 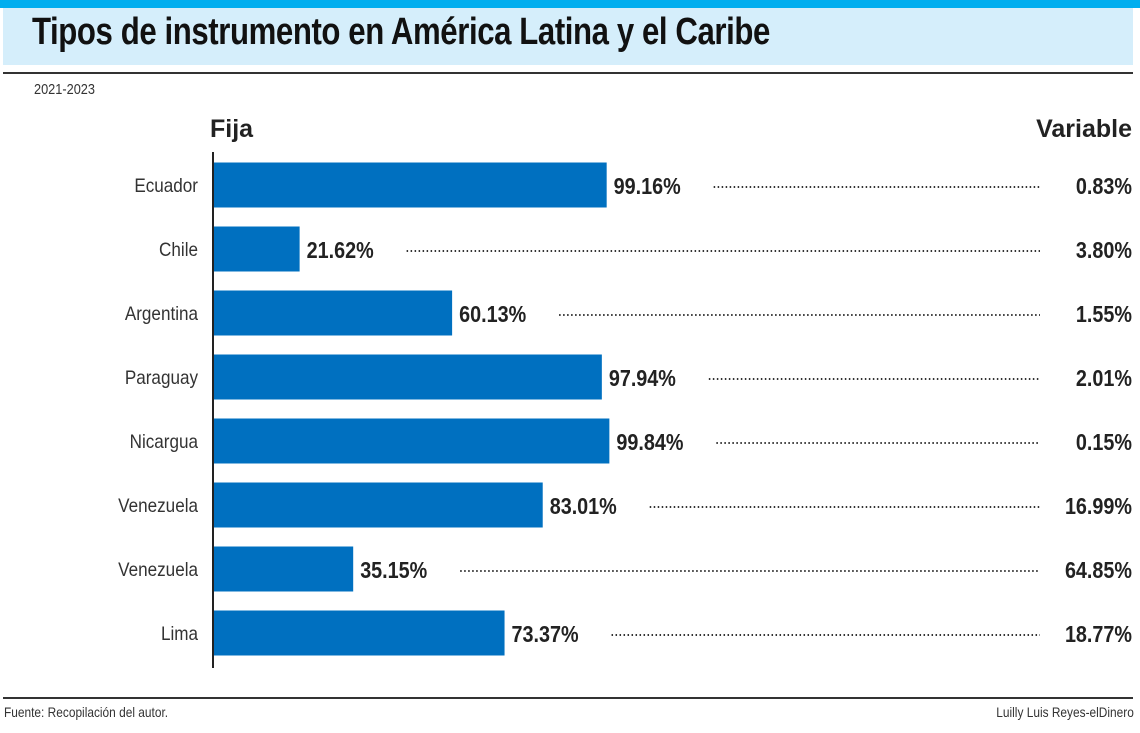 What do you see at coordinates (1104, 379) in the screenshot?
I see `variable-value-label: 2.01%` at bounding box center [1104, 379].